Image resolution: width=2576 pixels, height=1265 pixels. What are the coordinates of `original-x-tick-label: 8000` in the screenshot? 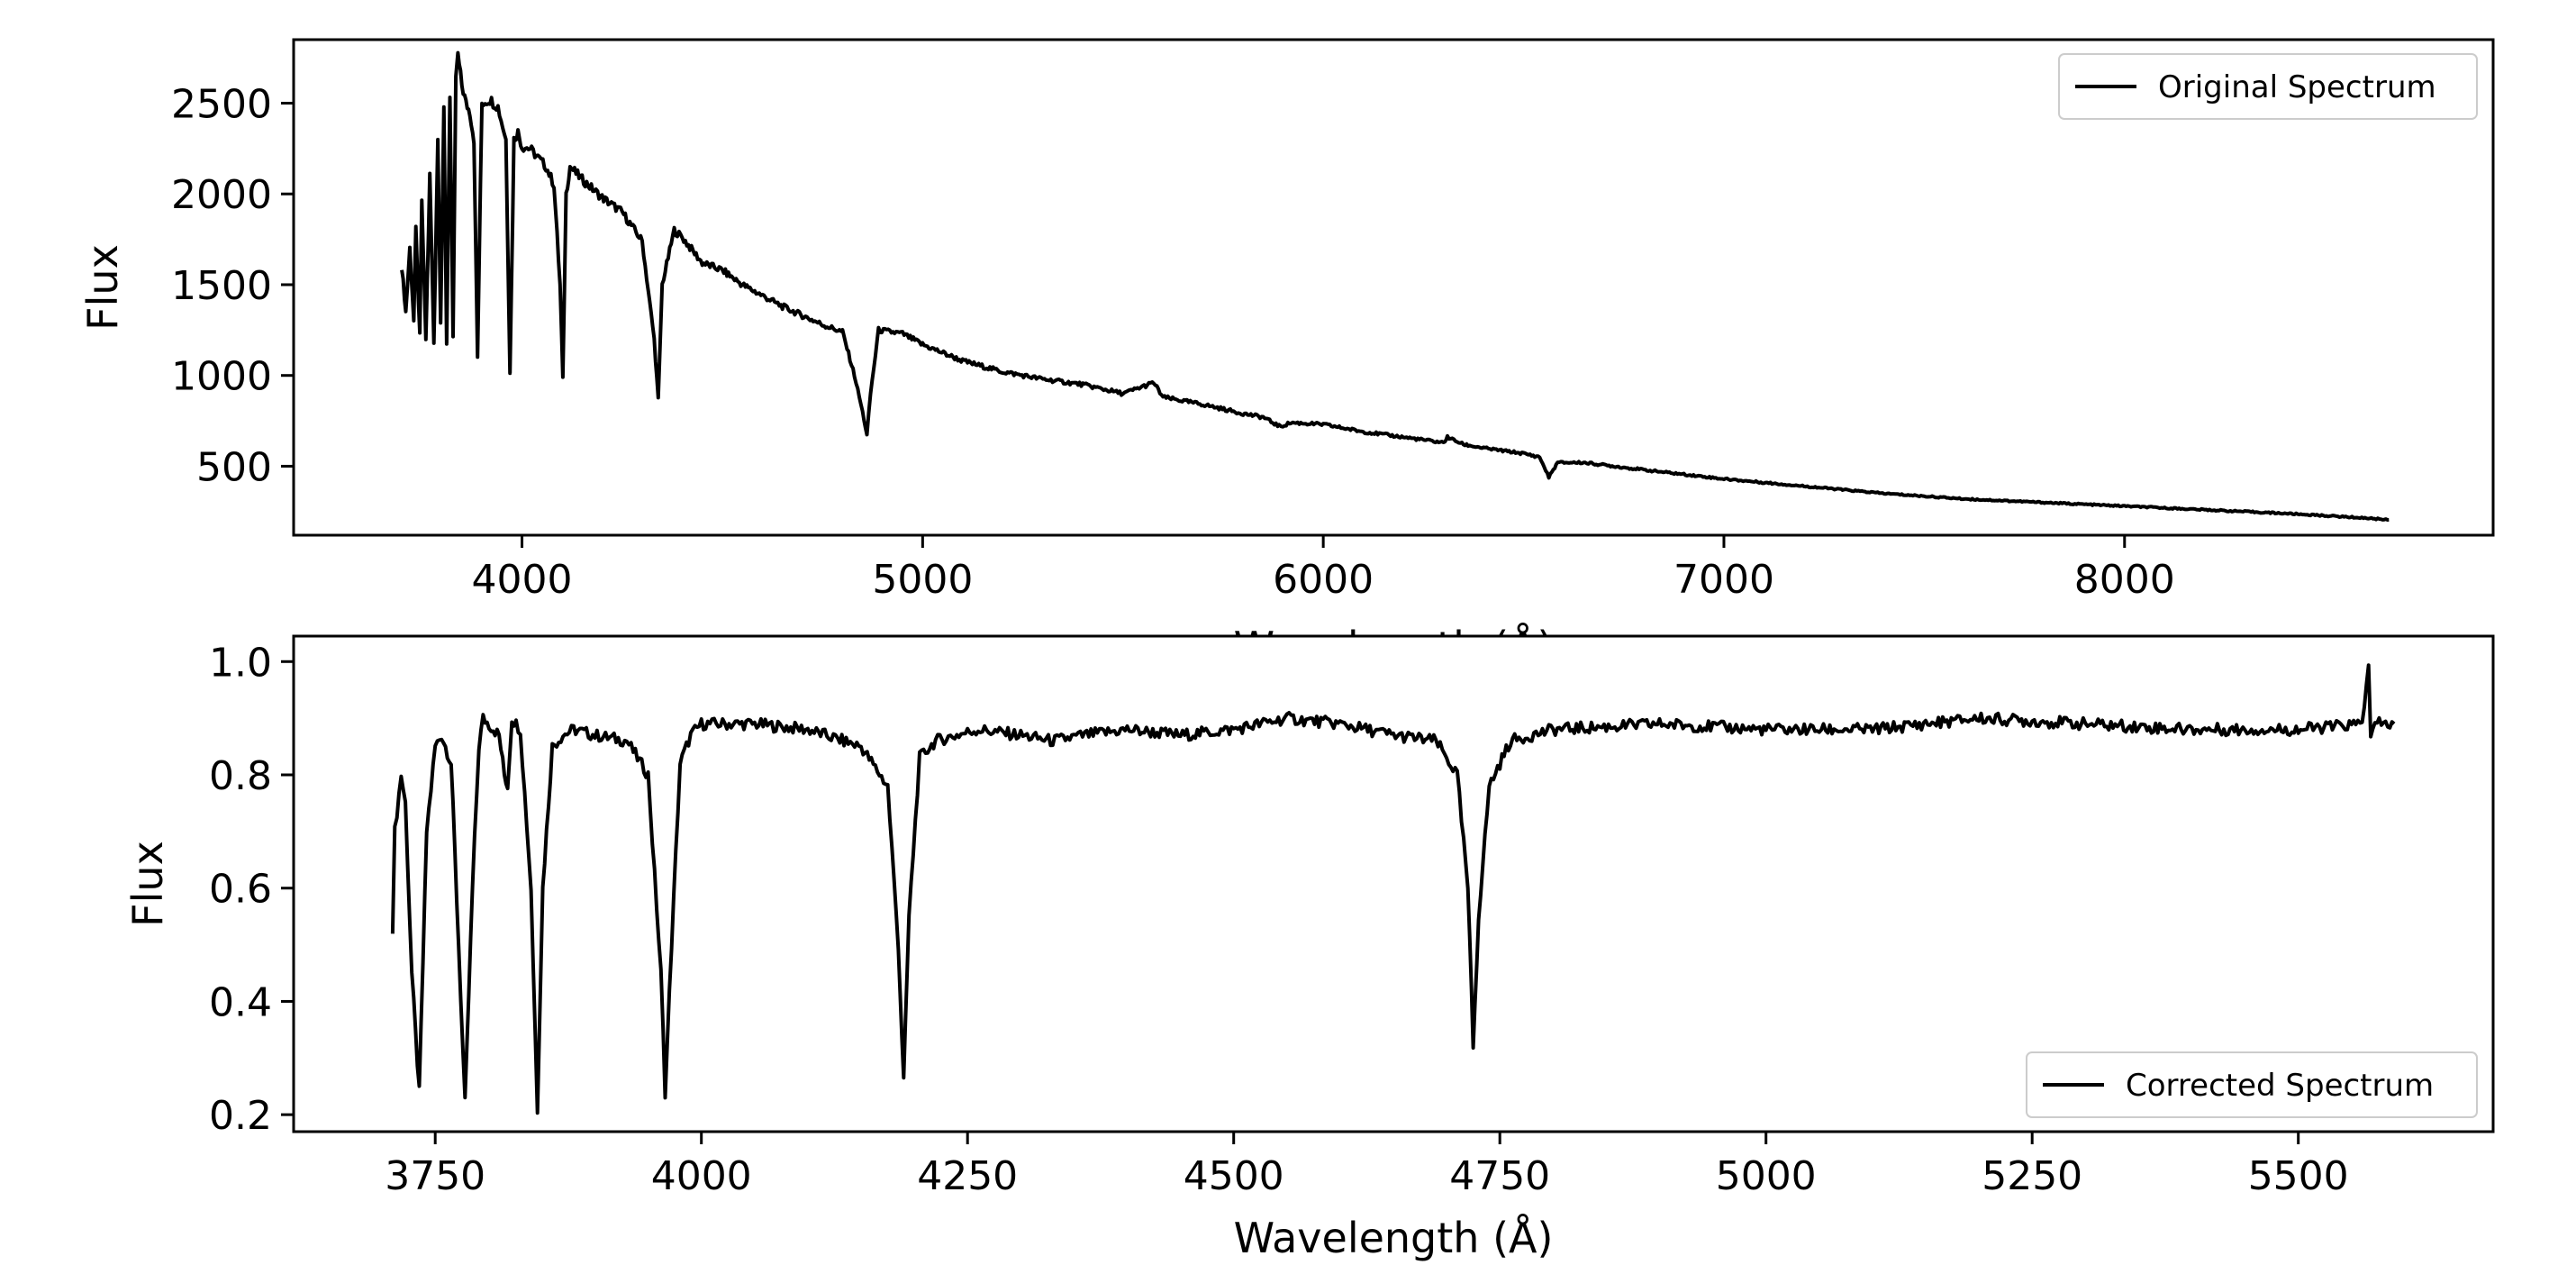 It's located at (2124, 580).